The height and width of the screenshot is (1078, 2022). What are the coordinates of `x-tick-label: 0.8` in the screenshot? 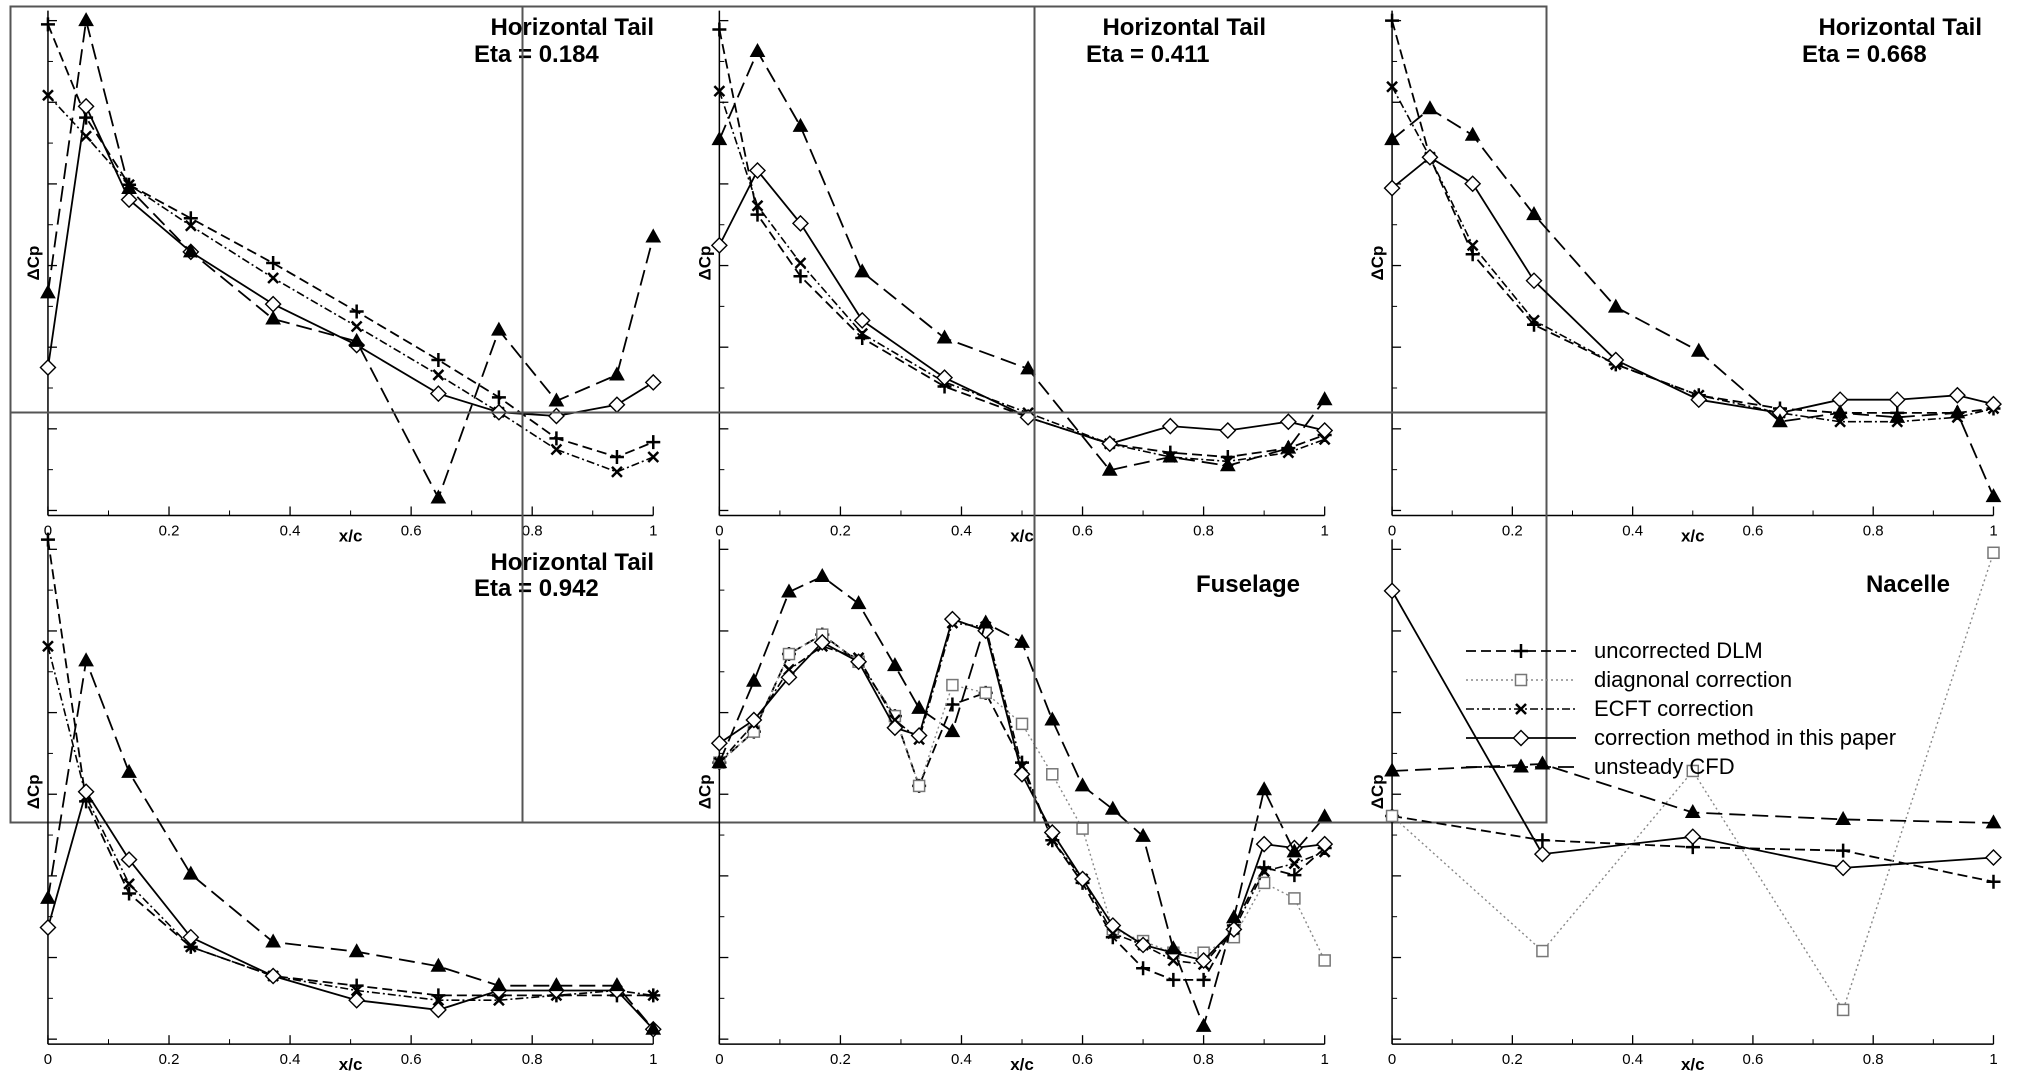 It's located at (1873, 1059).